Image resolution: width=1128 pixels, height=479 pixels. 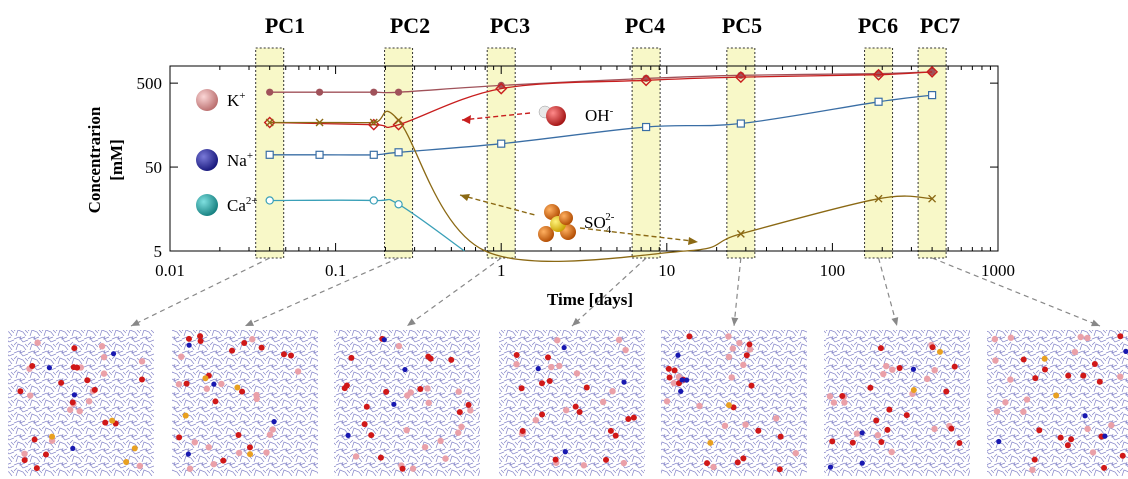 What do you see at coordinates (940, 25) in the screenshot?
I see `period-label-pc7: PC7` at bounding box center [940, 25].